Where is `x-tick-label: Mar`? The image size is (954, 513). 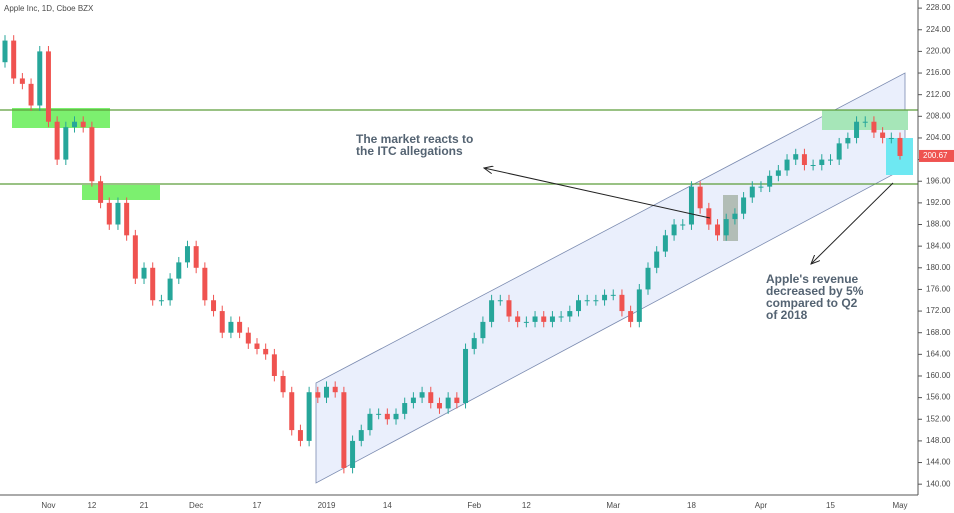 x-tick-label: Mar is located at coordinates (613, 505).